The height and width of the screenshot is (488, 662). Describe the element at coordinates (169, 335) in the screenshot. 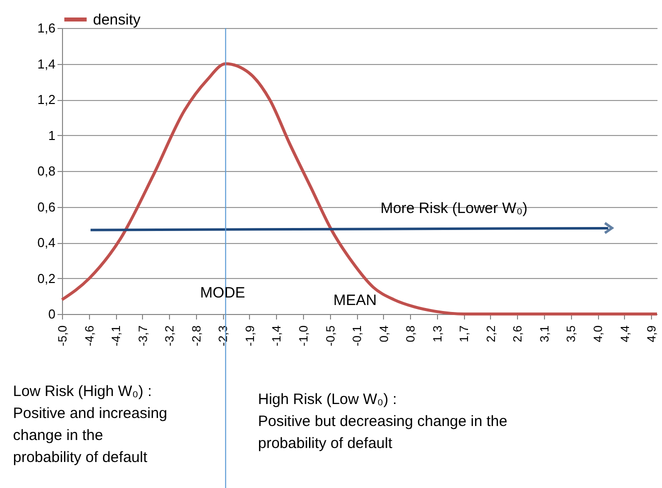

I see `x-tick-label: -3,2` at that location.